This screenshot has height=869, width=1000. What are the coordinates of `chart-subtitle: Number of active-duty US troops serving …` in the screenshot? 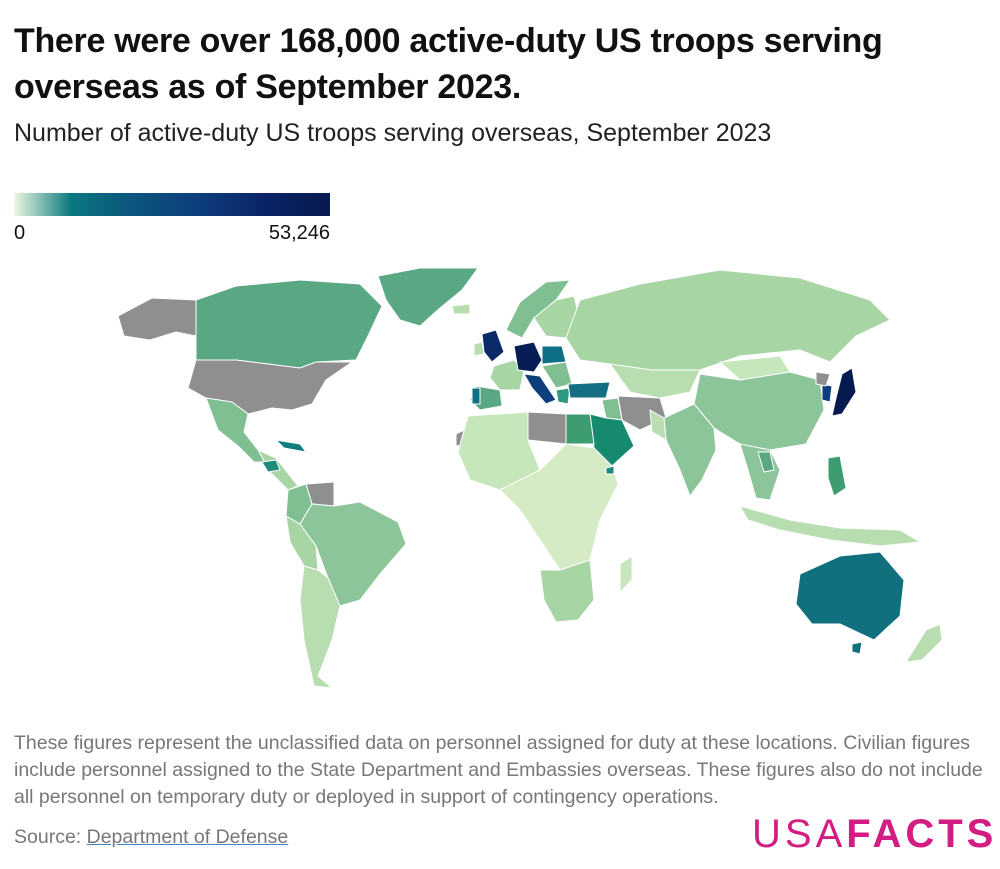 It's located at (393, 133).